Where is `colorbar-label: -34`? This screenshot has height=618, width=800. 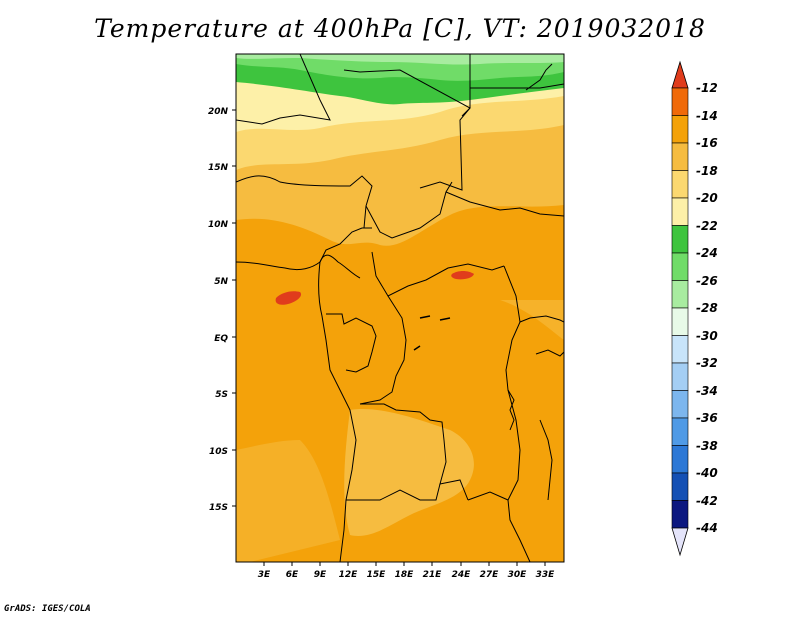
colorbar-label: -34 is located at coordinates (707, 391).